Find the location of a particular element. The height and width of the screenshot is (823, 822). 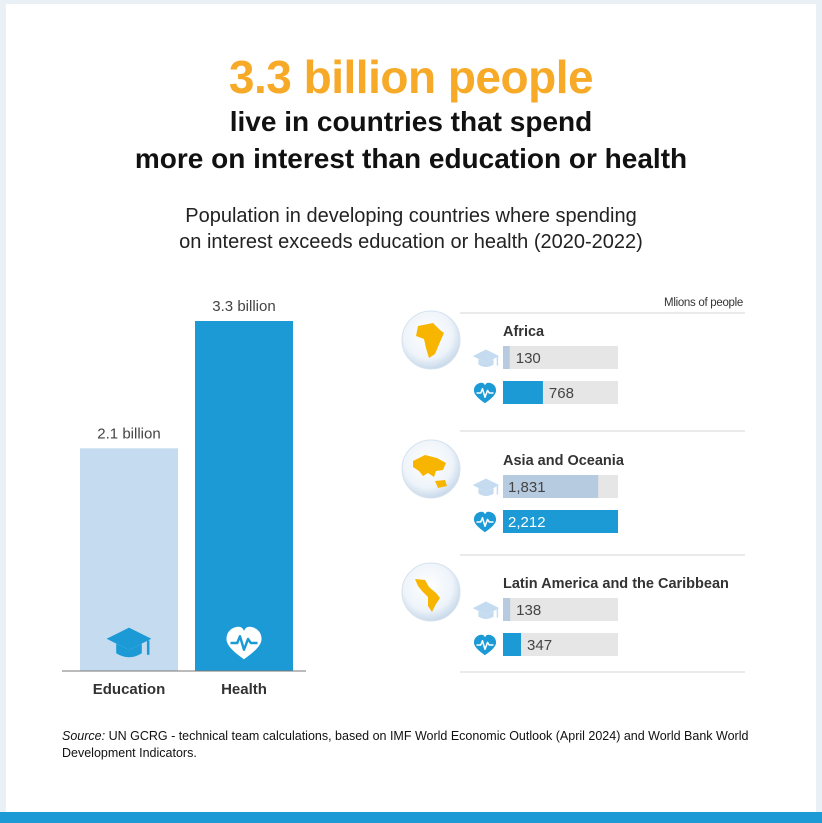

region-group: Latin America and the Caribbean 138 347 is located at coordinates (565, 609).